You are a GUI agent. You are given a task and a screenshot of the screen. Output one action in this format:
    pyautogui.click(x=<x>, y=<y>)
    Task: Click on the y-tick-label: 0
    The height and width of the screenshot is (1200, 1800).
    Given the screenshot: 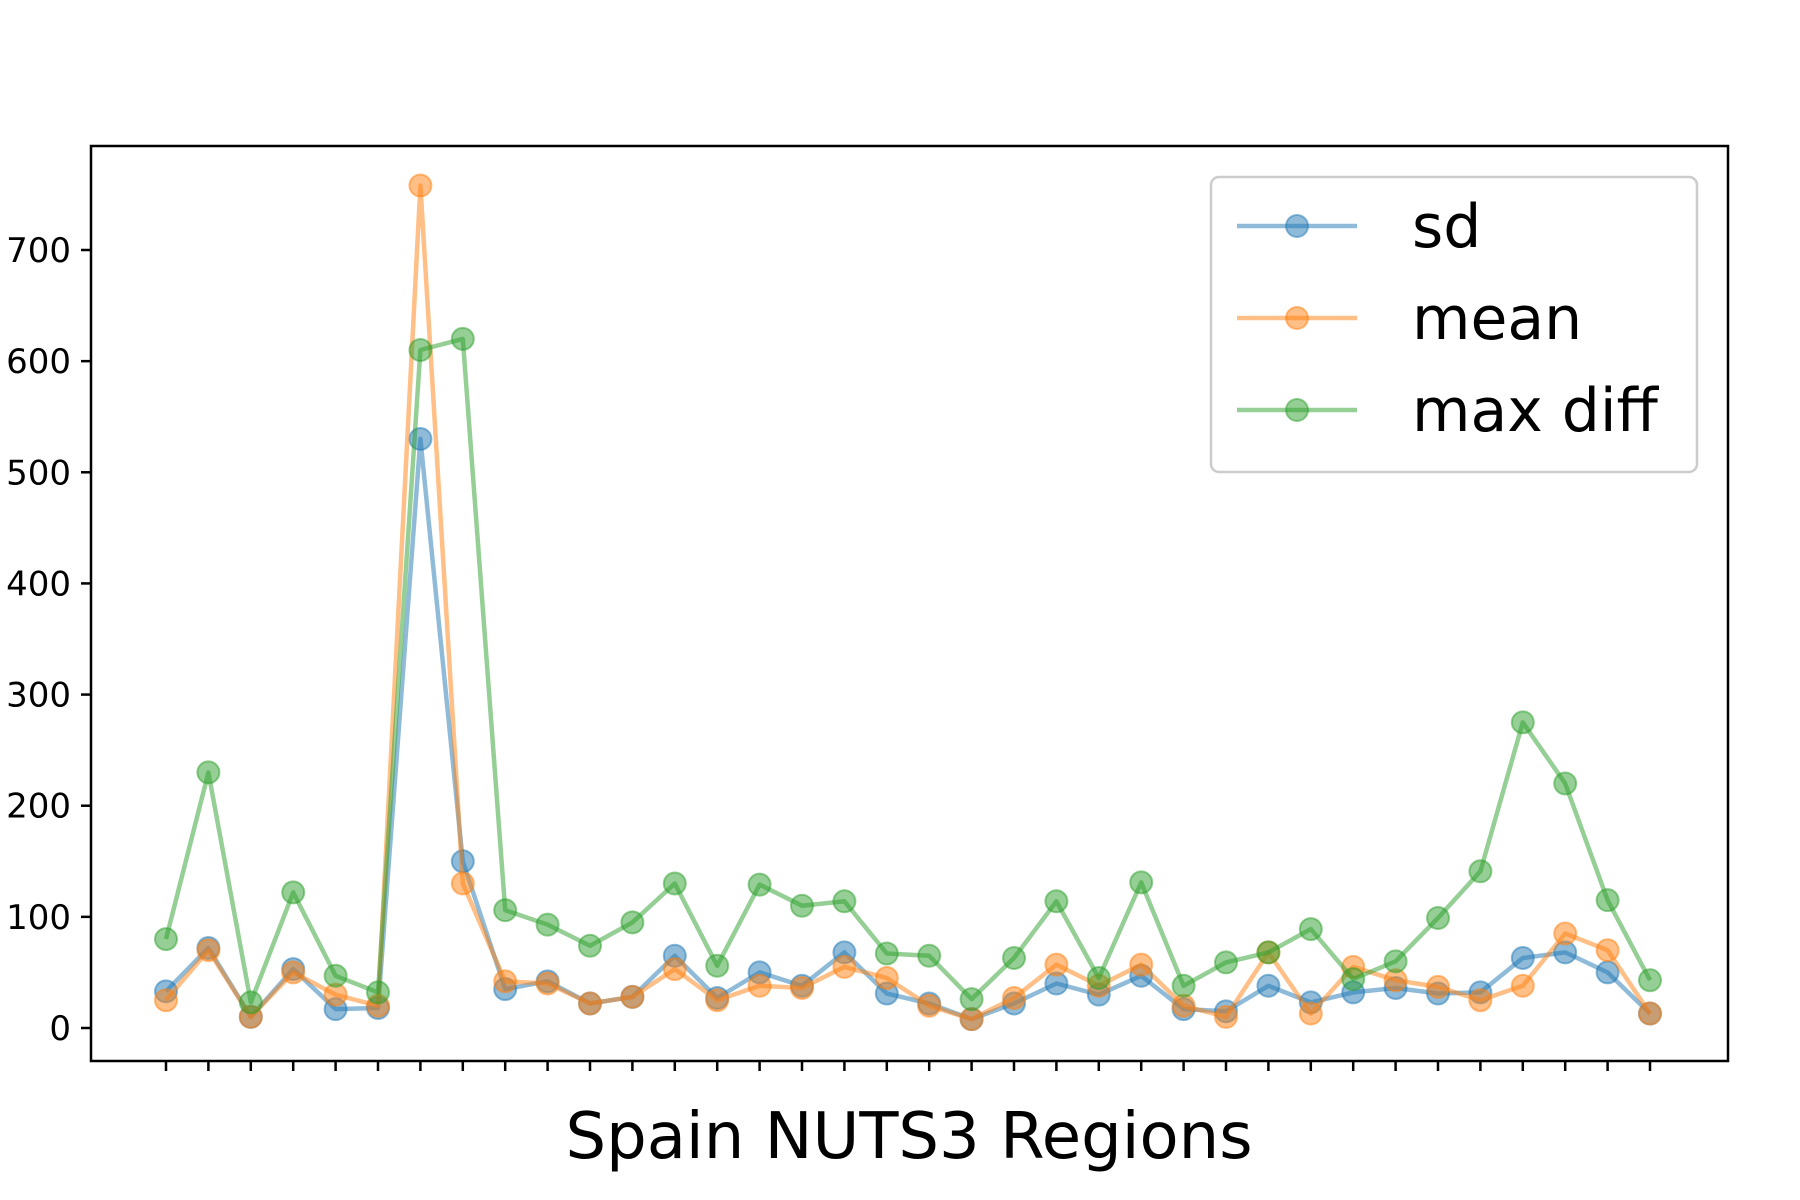 What is the action you would take?
    pyautogui.click(x=60, y=1029)
    